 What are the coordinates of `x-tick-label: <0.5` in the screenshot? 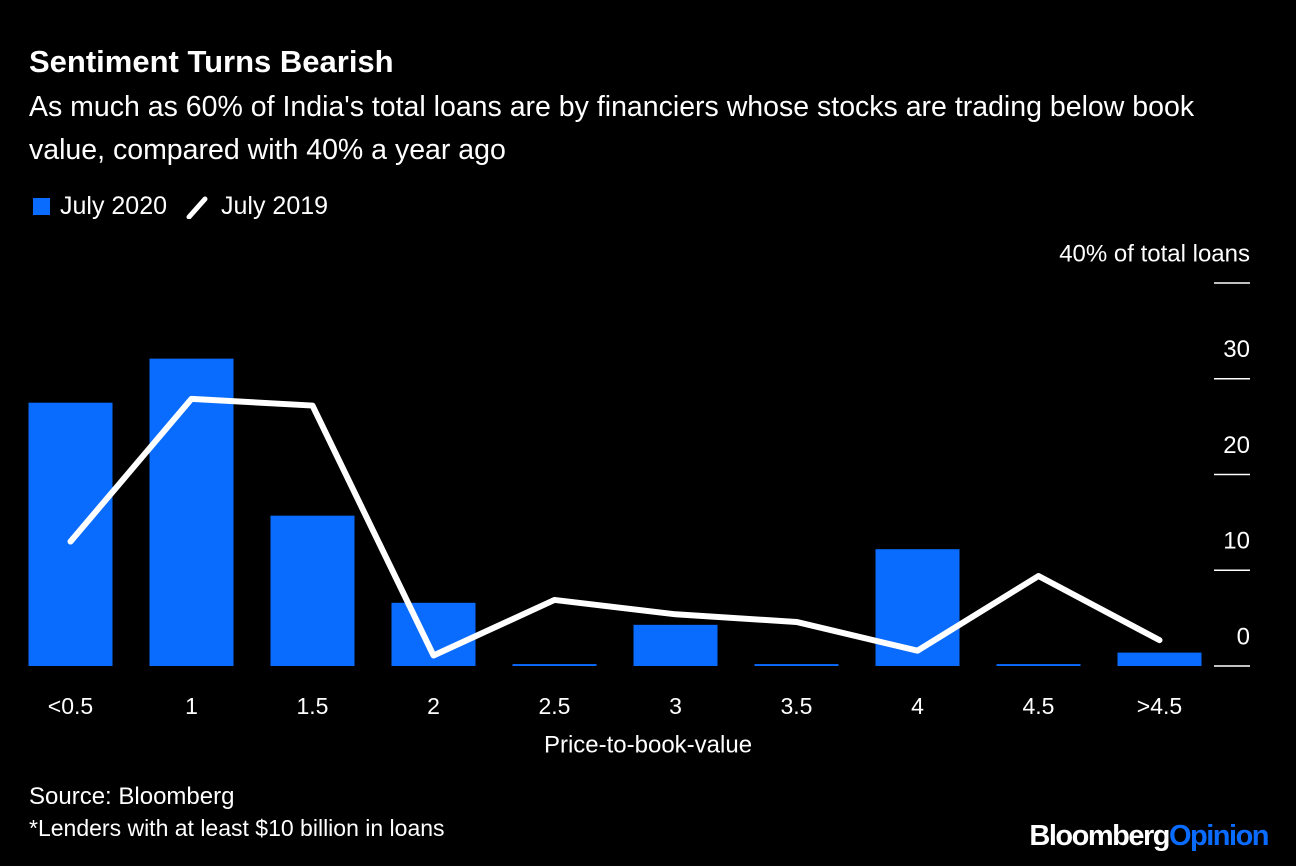 It's located at (70, 706).